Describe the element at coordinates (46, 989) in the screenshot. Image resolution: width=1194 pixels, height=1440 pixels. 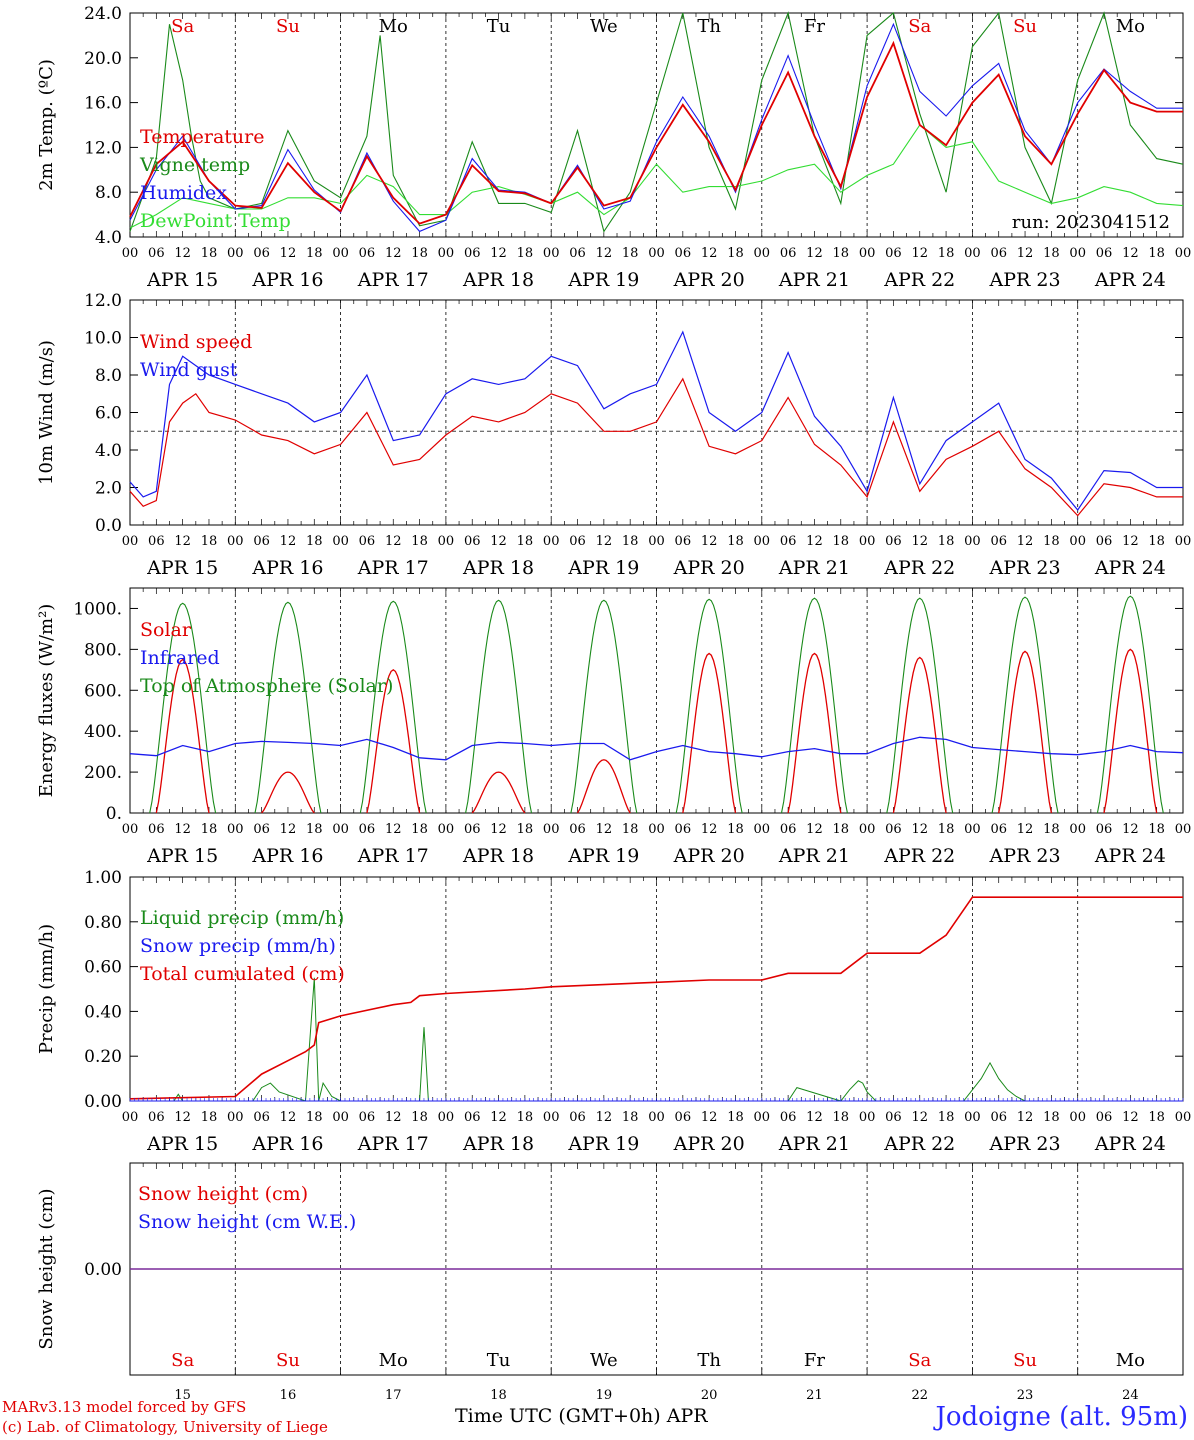
I see `y-axis-label: Precip (mm/h)` at that location.